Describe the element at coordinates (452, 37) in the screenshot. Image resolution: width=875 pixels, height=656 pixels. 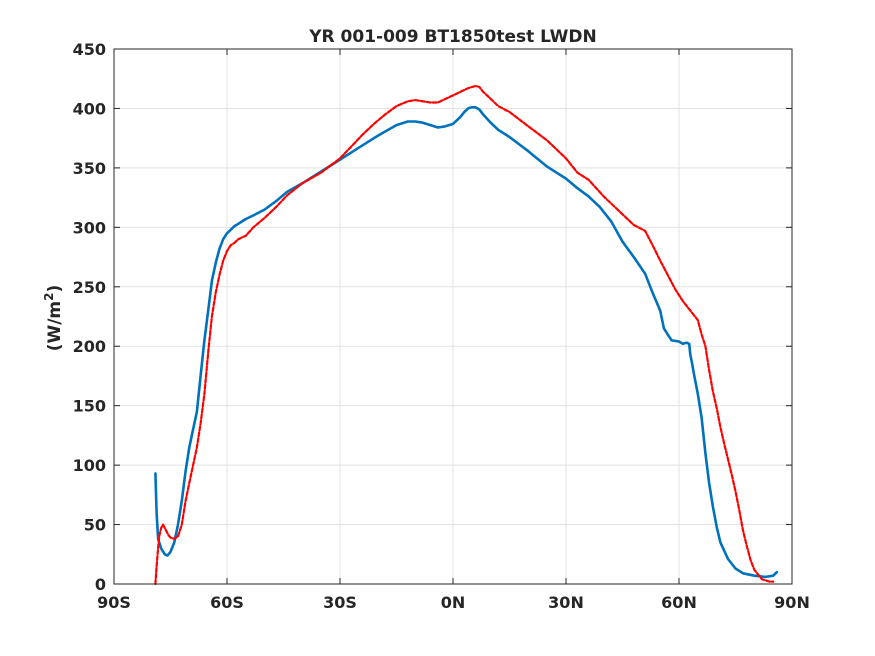
I see `chart-title: YR 001-009 BT1850test LWDN` at that location.